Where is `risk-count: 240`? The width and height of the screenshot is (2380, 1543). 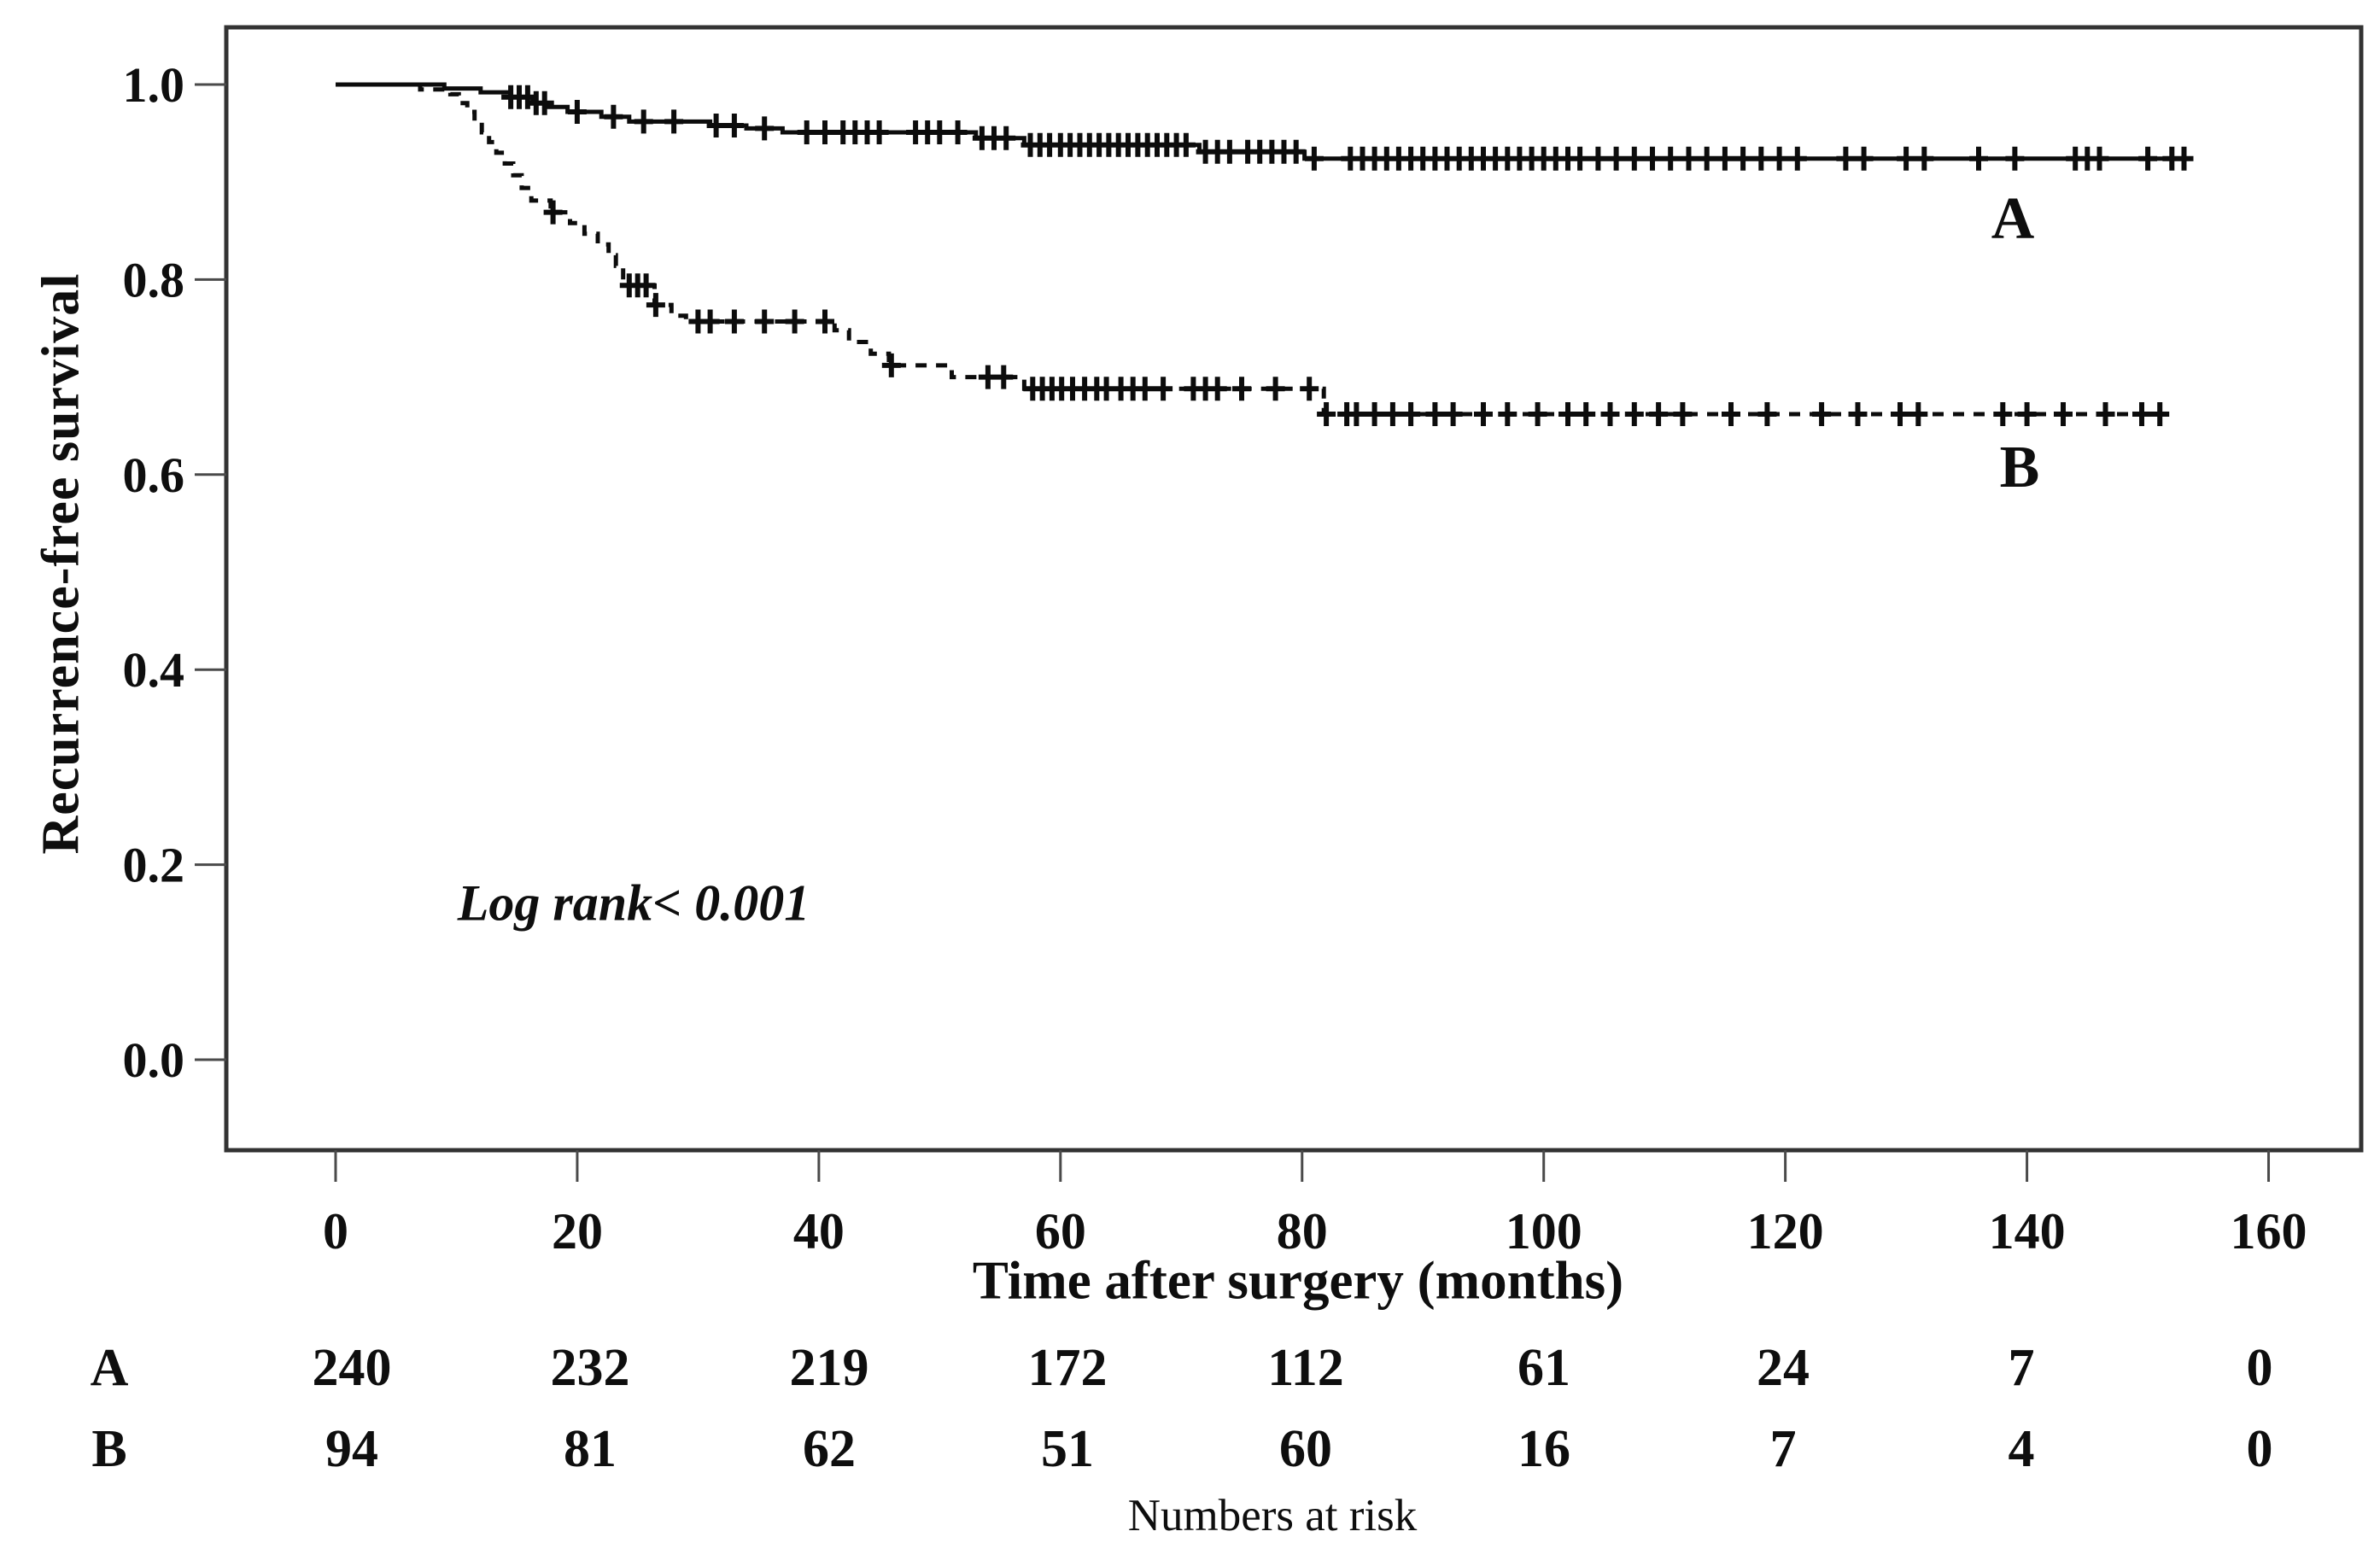
risk-count: 240 is located at coordinates (352, 1368).